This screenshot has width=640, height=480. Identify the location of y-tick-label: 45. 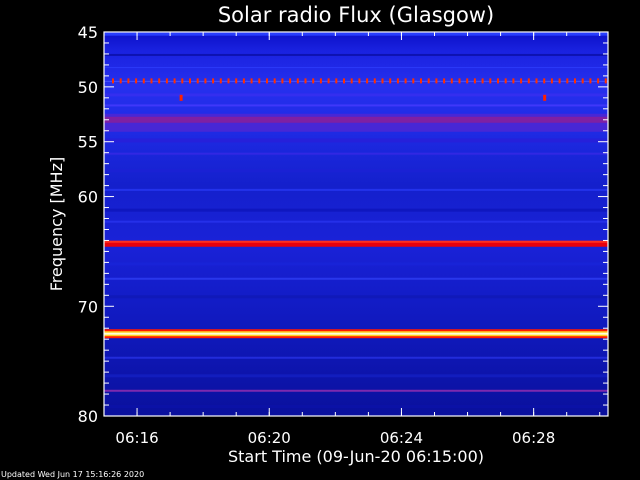
(88, 32).